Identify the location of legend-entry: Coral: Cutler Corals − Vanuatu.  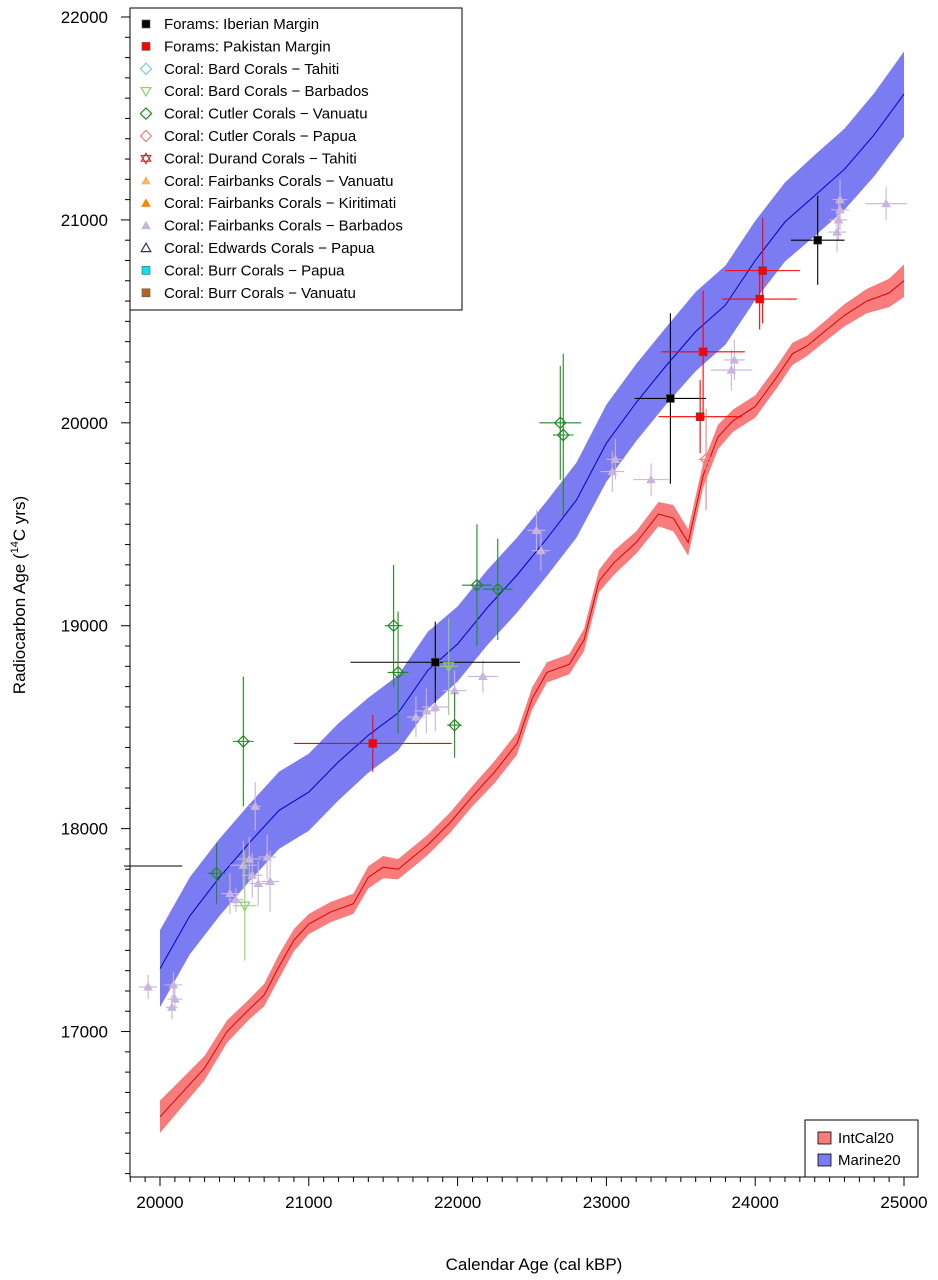
(253, 114).